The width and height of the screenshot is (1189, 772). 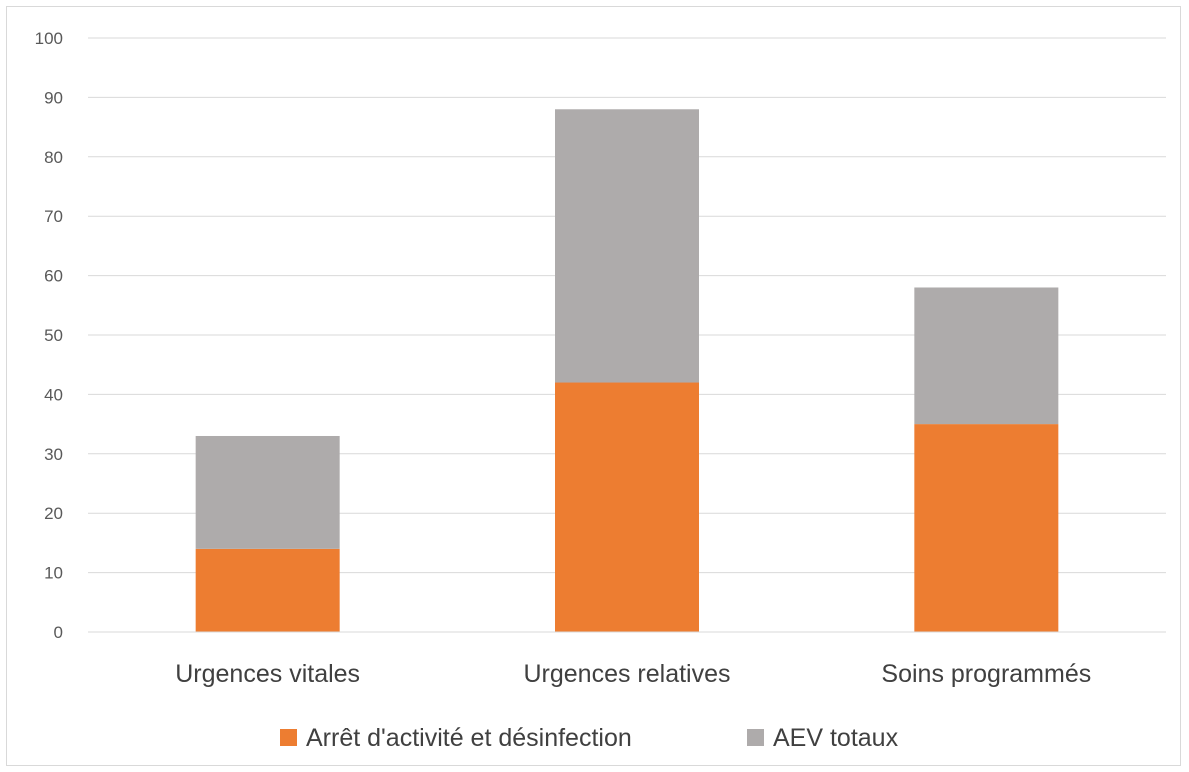 I want to click on y-tick-label: 20, so click(x=53, y=513).